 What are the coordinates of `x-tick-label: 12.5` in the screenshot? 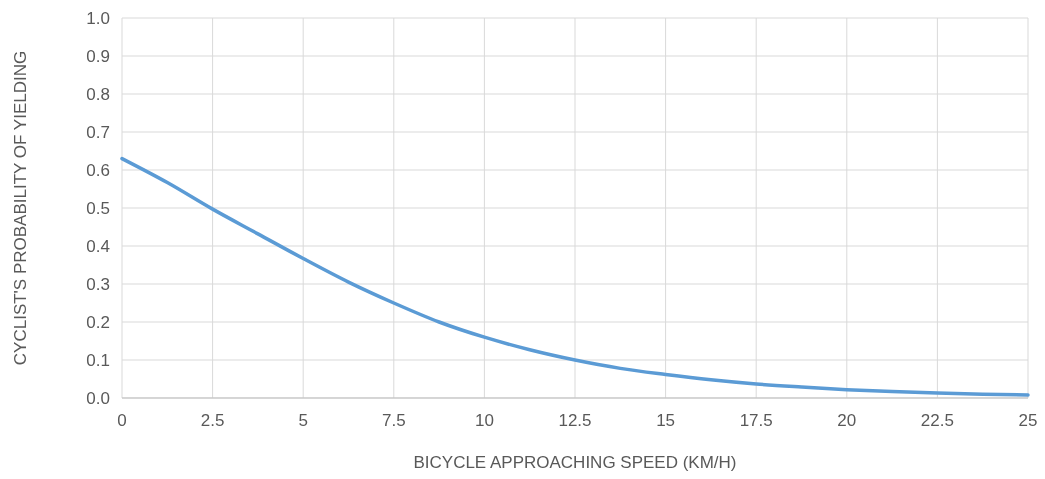 It's located at (575, 420).